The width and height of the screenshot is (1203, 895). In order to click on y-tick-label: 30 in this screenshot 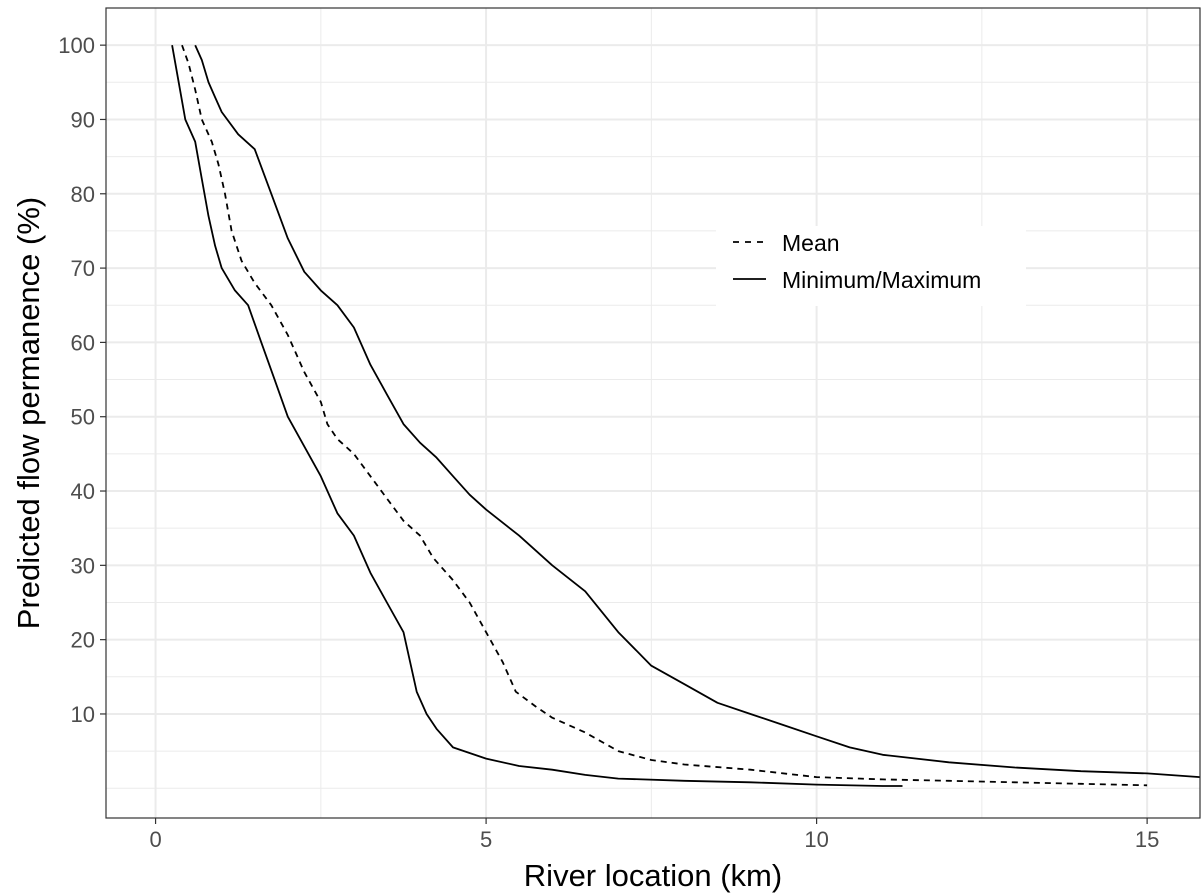, I will do `click(83, 565)`.